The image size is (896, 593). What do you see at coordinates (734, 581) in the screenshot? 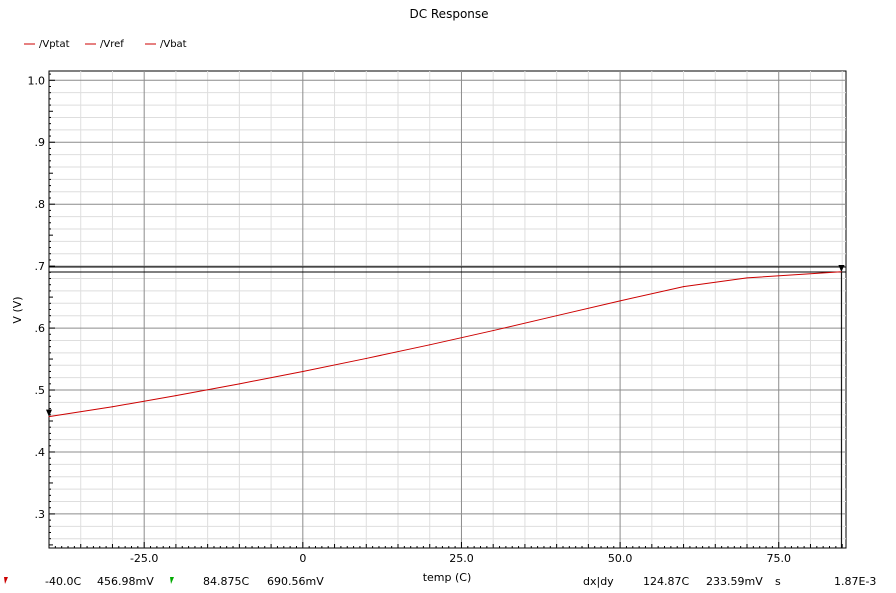
I see `delta-y-readout: 233.59mV` at bounding box center [734, 581].